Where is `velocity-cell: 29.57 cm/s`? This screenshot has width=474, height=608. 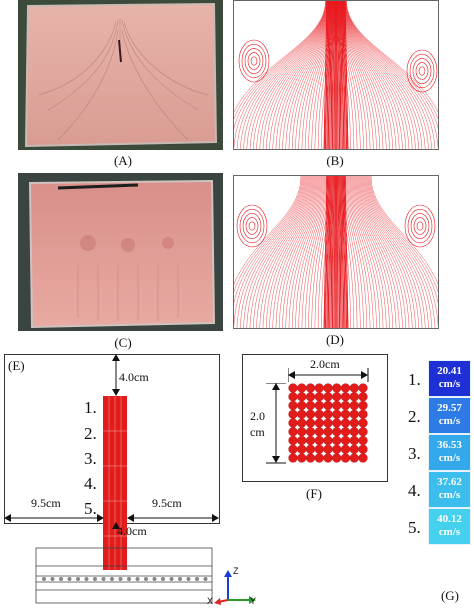 velocity-cell: 29.57 cm/s is located at coordinates (449, 415).